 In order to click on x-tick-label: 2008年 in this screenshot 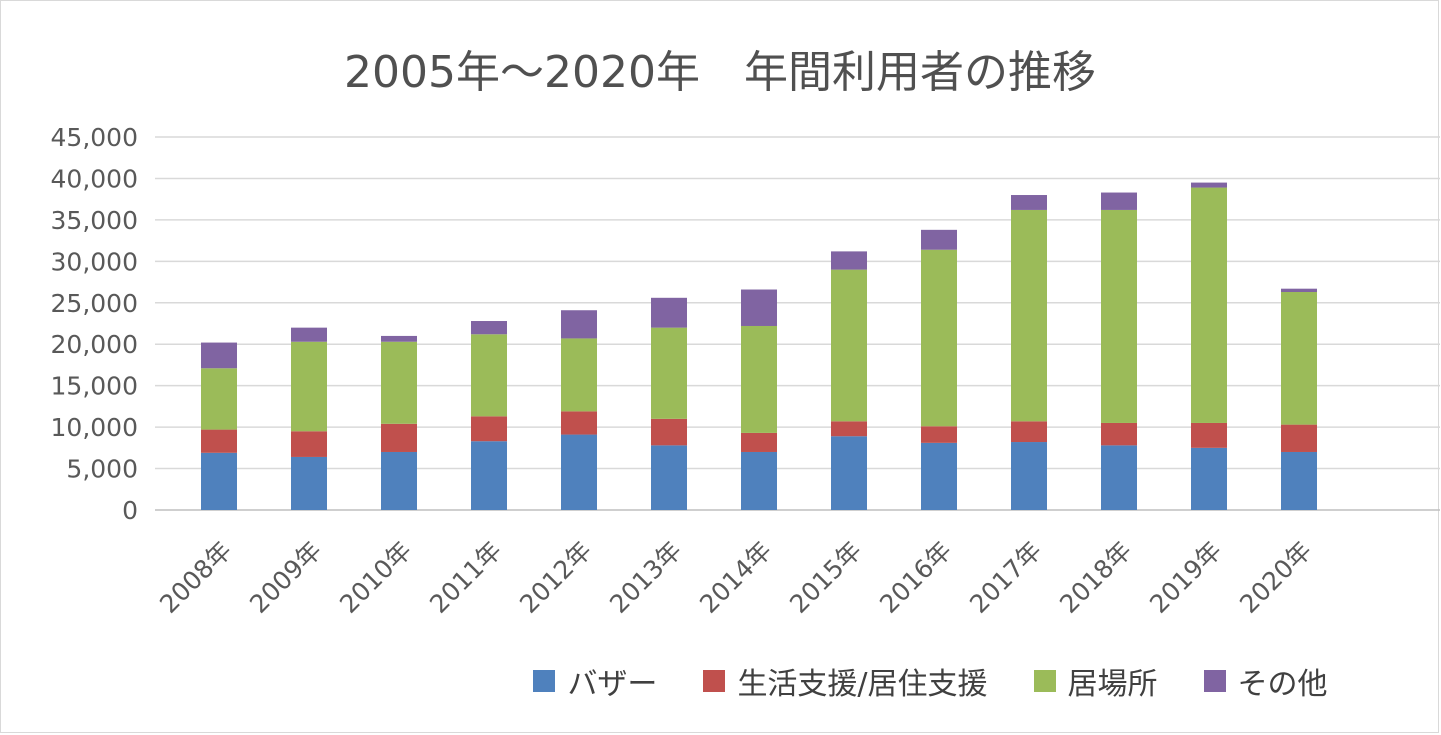, I will do `click(195, 577)`.